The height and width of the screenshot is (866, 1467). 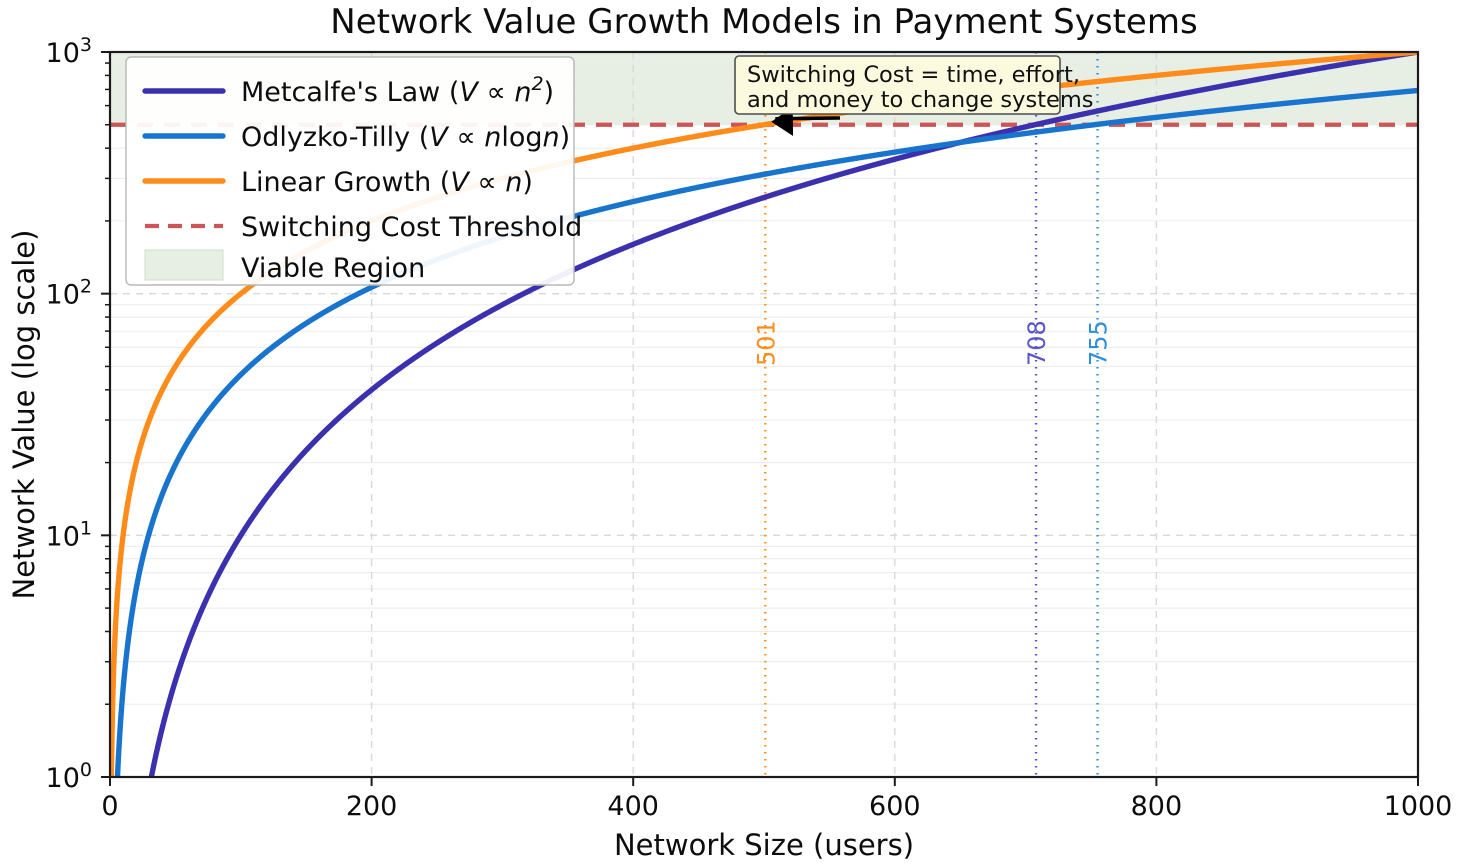 I want to click on crossing-label-501: 501, so click(x=766, y=343).